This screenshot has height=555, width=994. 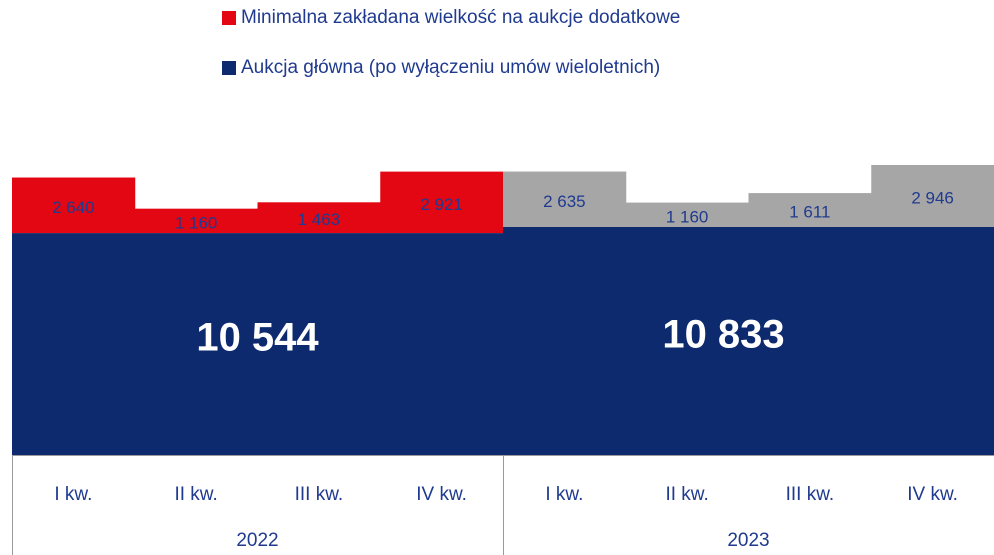 I want to click on value-label: 2 921, so click(x=441, y=204).